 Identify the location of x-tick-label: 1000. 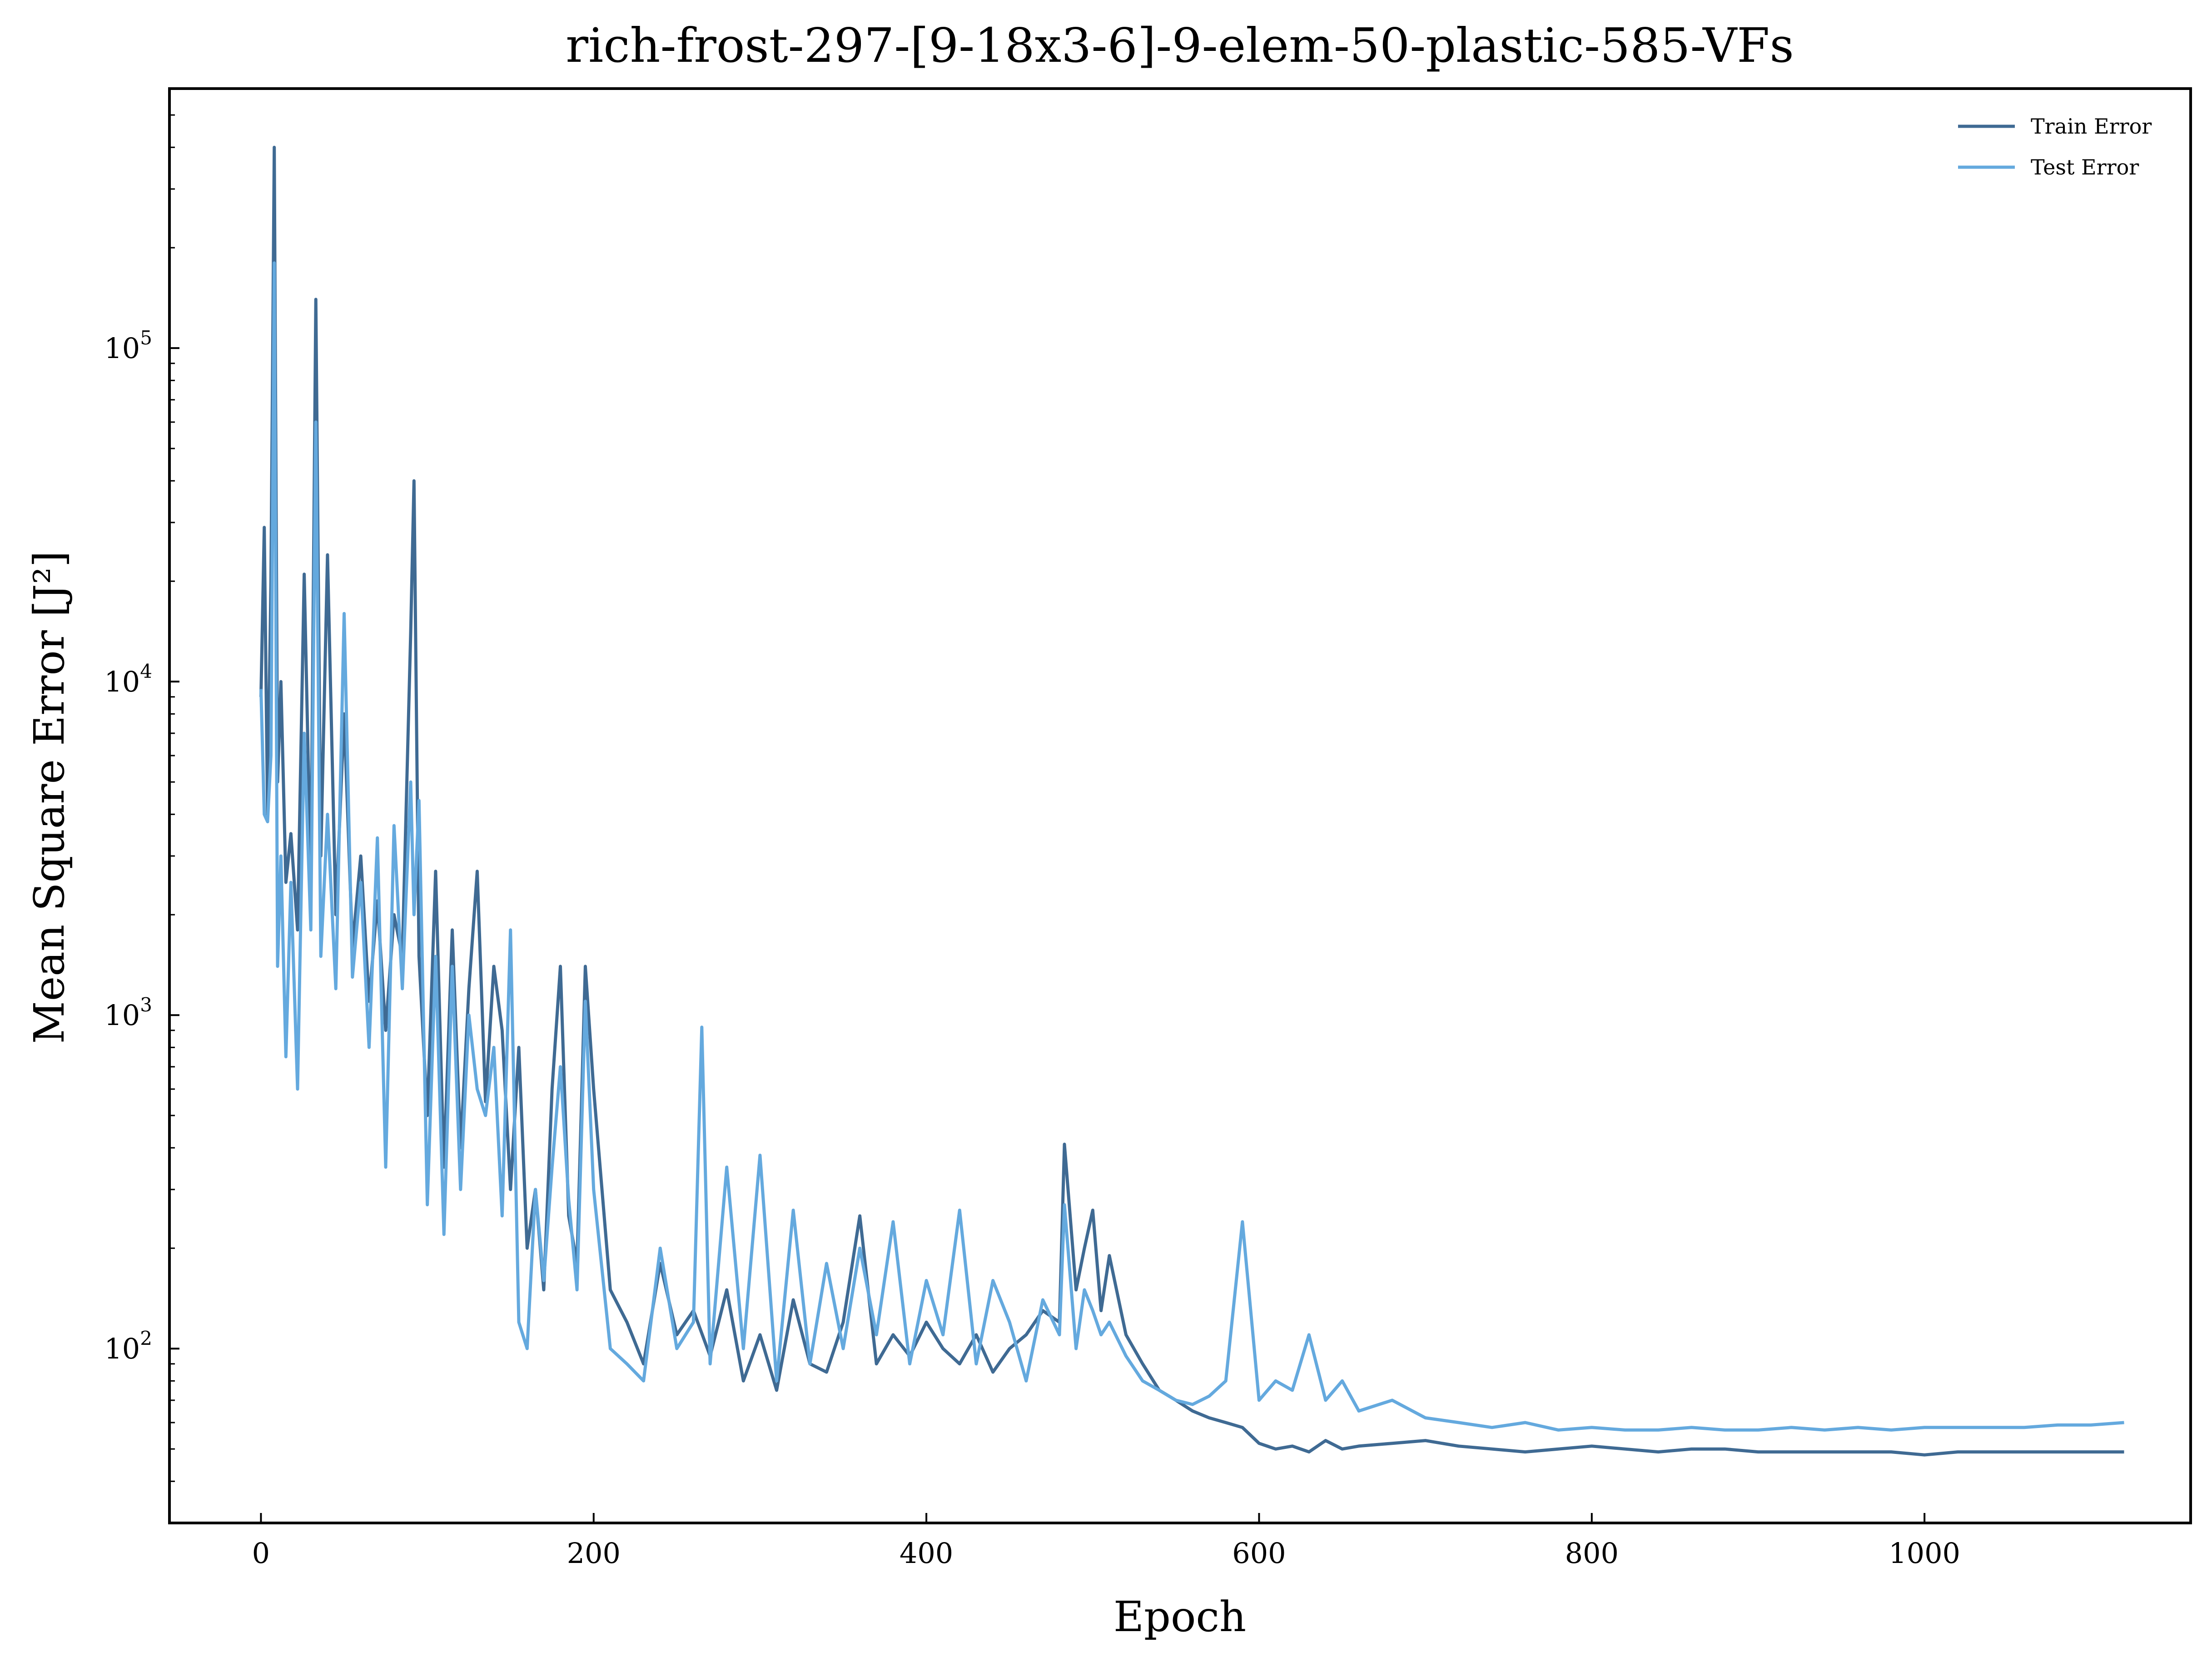
(1924, 1553).